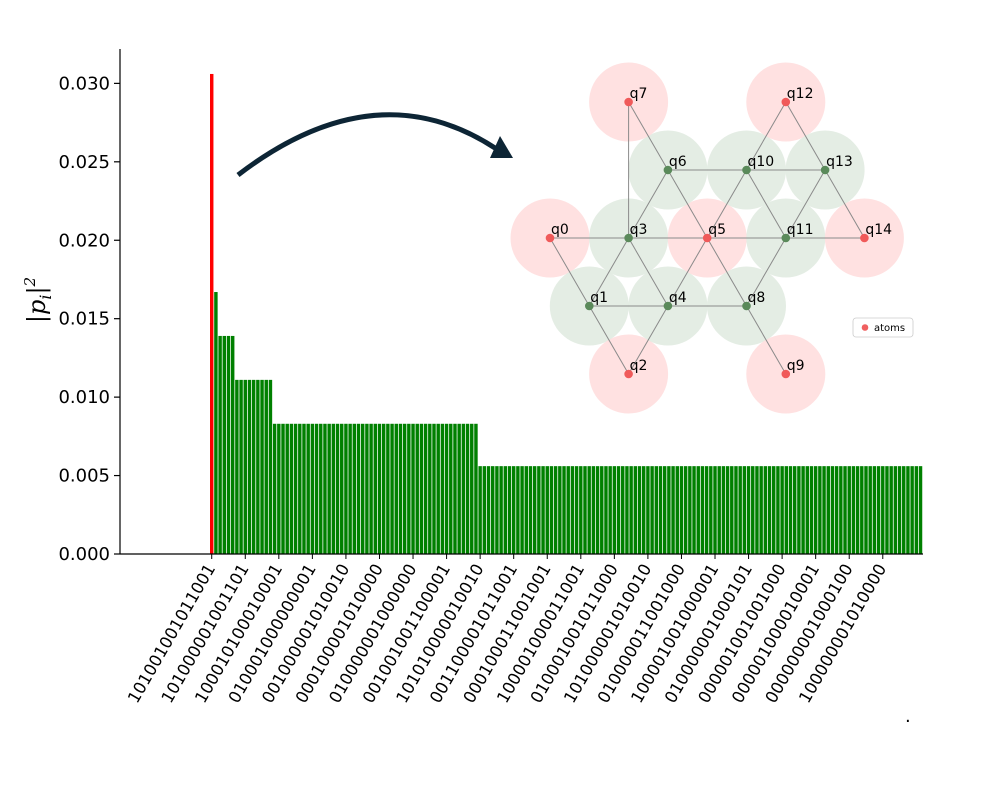 The height and width of the screenshot is (788, 997). What do you see at coordinates (878, 230) in the screenshot?
I see `atom-label: q14` at bounding box center [878, 230].